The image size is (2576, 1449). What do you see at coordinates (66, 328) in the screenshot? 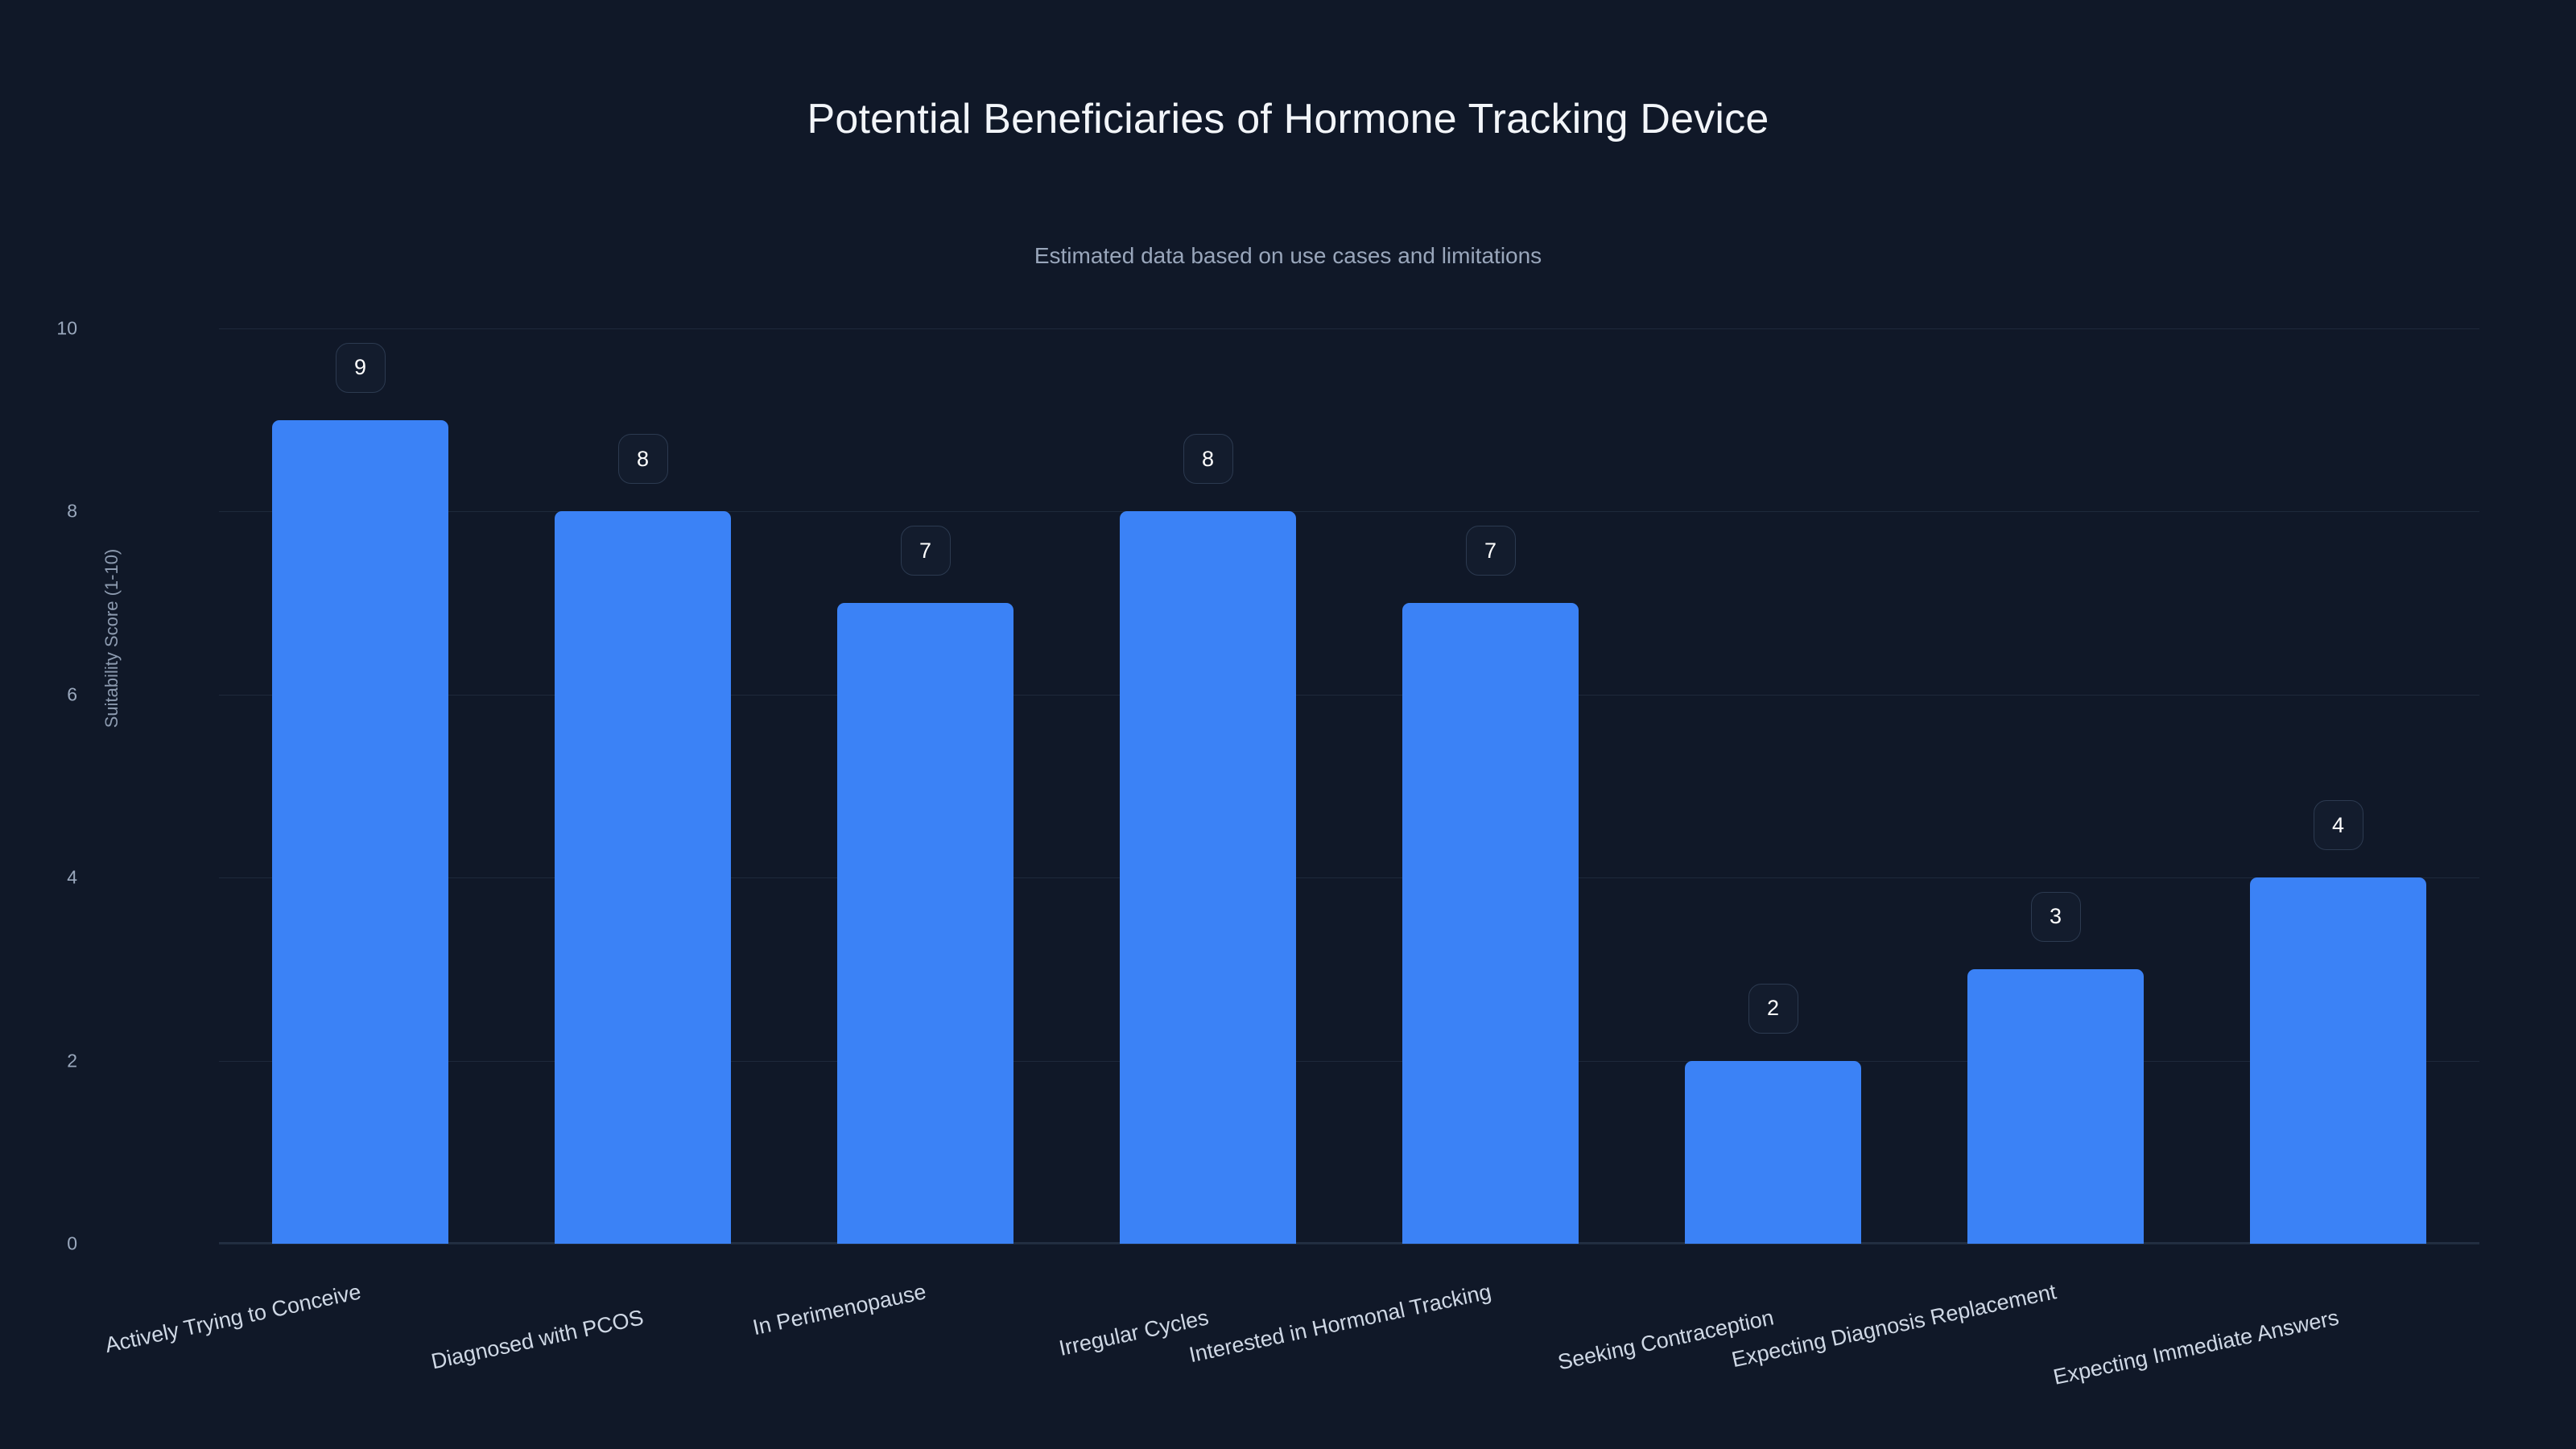
I see `y-tick-label: 10` at bounding box center [66, 328].